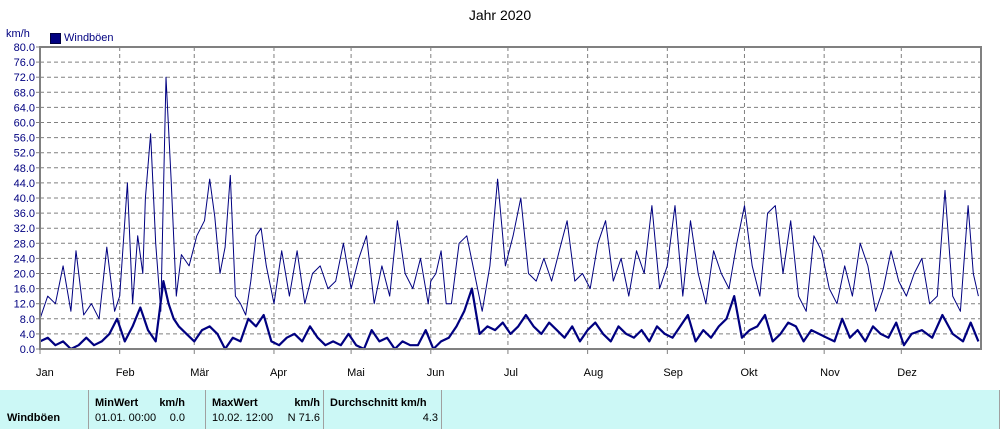  I want to click on legend-label: Windböen, so click(89, 38).